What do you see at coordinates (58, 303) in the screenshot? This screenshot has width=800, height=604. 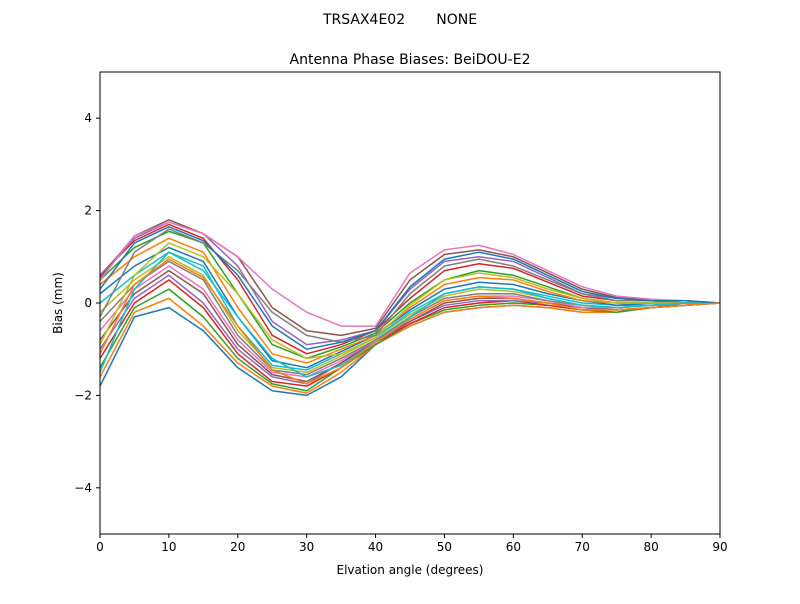 I see `y-axis-label: Bias (mm)` at bounding box center [58, 303].